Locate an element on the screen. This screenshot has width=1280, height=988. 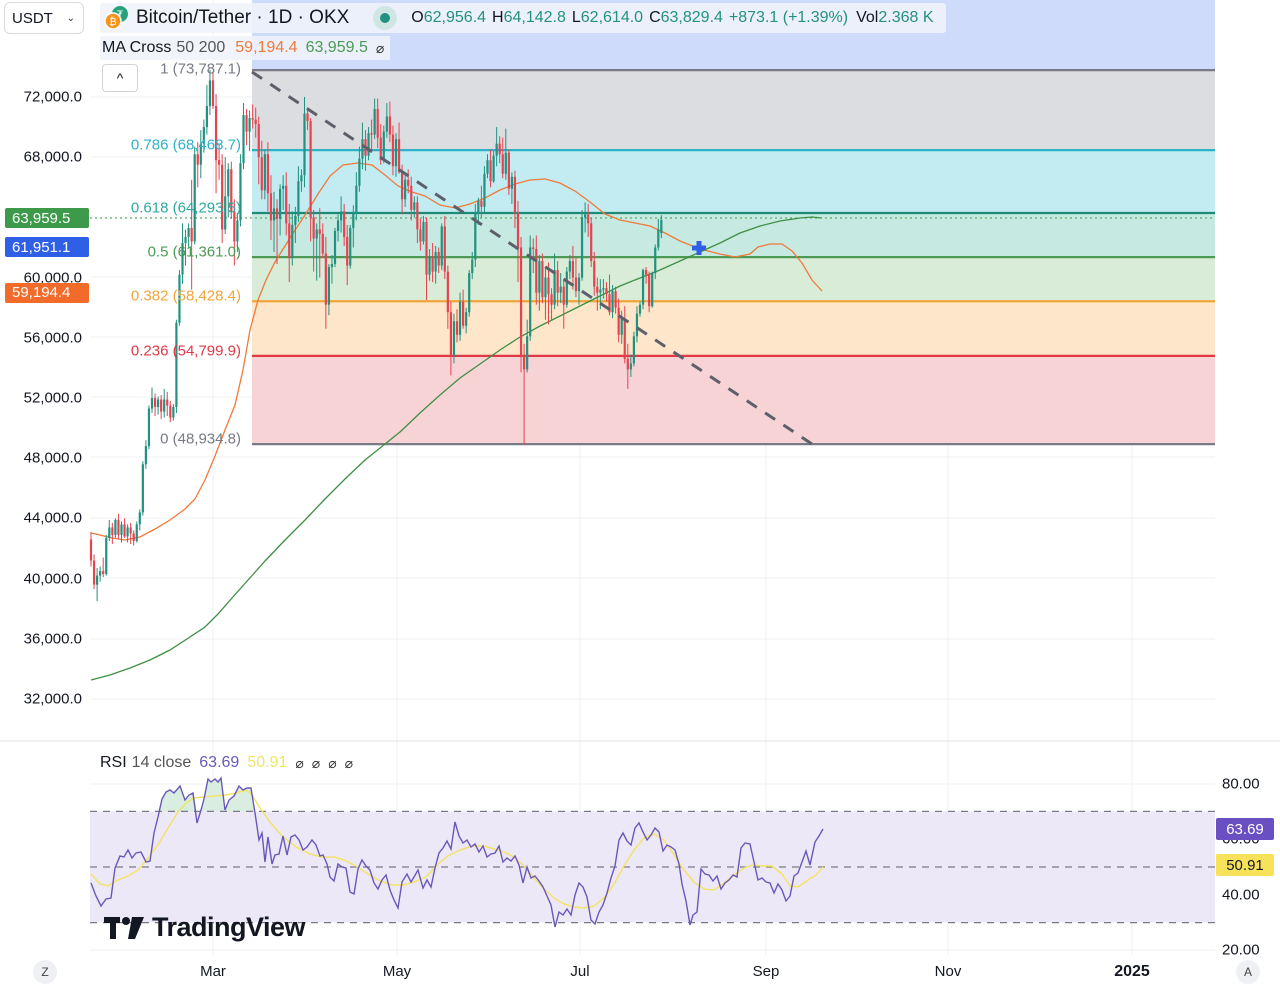
fib-level-label: 0.382 (58,428.4) is located at coordinates (185, 296).